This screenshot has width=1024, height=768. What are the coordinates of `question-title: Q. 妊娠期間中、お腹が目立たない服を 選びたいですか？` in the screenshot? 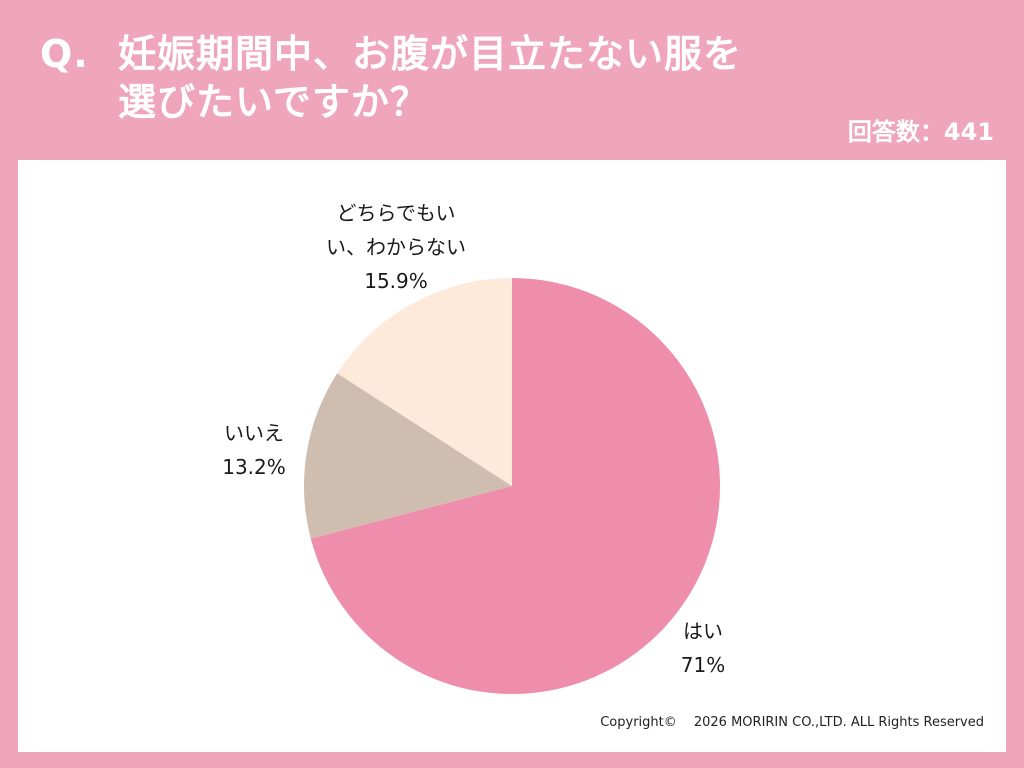 It's located at (391, 78).